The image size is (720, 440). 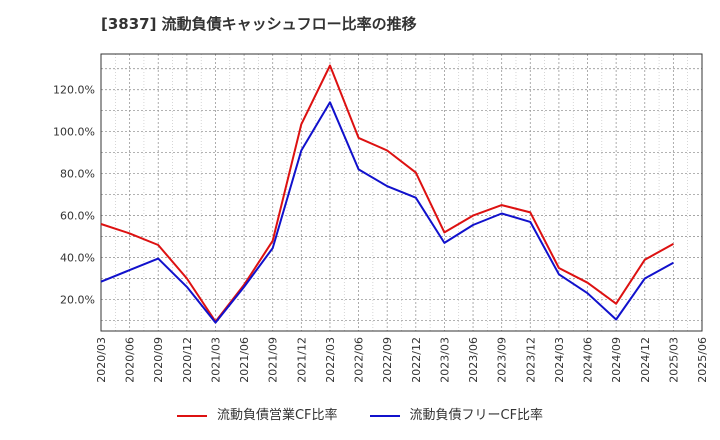 What do you see at coordinates (559, 360) in the screenshot?
I see `x-tick-label: 2024/03` at bounding box center [559, 360].